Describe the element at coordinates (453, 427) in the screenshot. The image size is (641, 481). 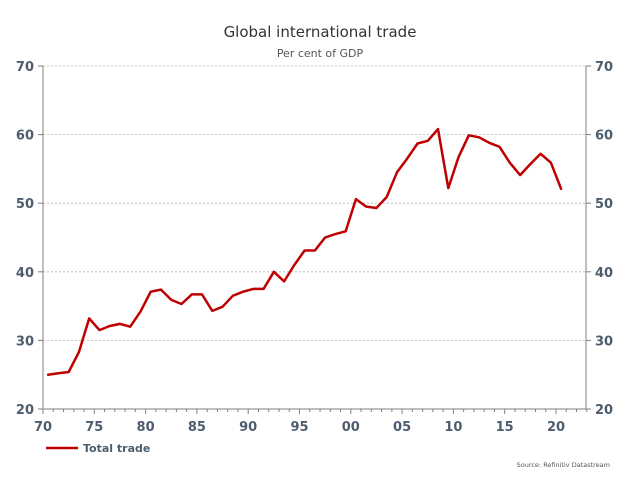
I see `x-tick-label: 10` at that location.